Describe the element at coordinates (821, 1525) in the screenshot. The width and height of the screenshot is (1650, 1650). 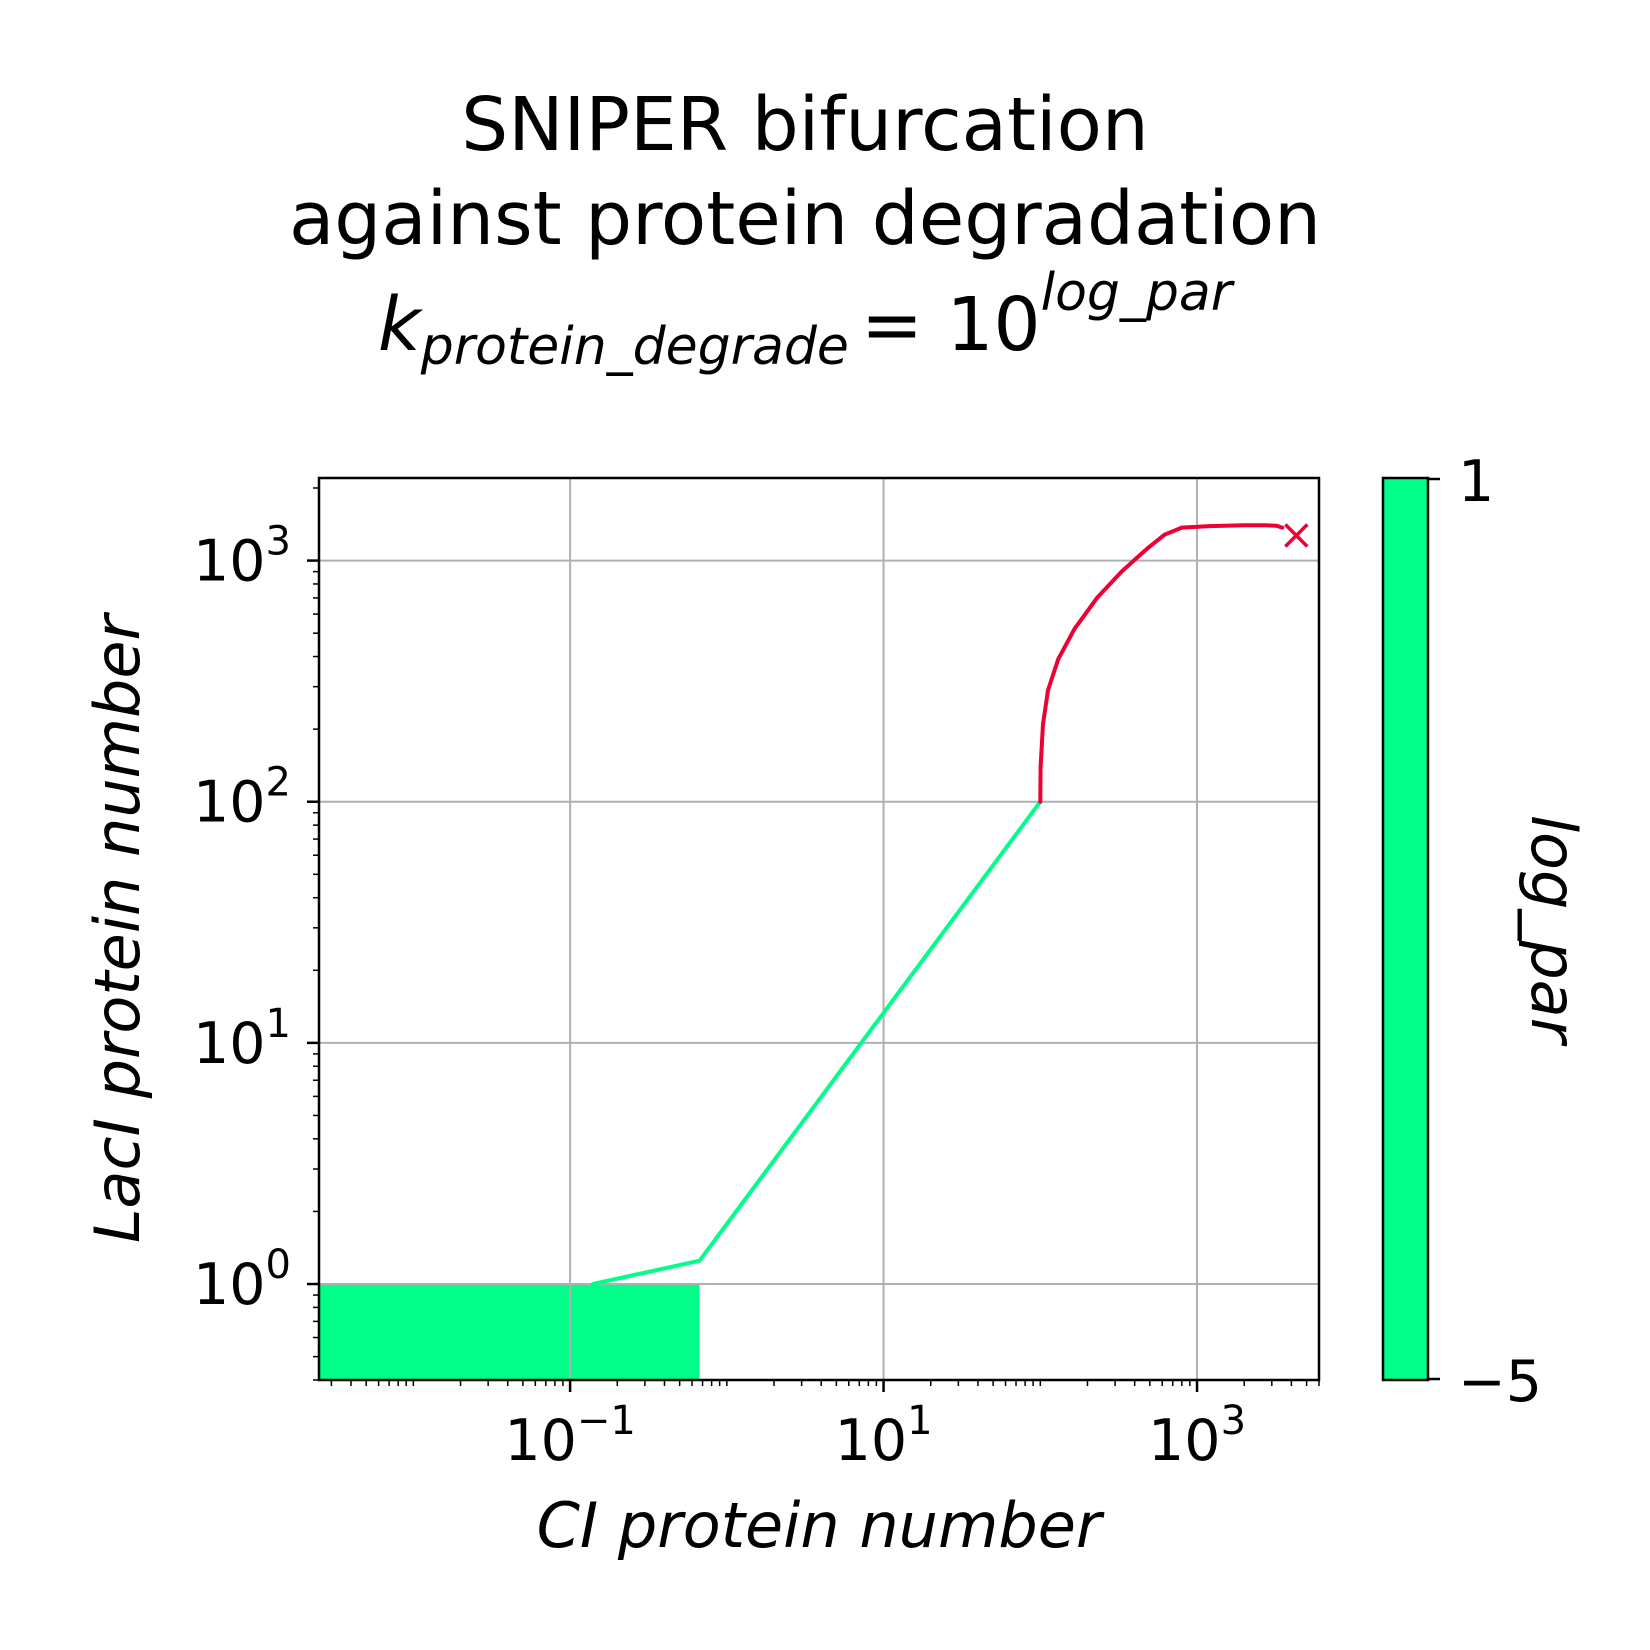
I see `x-axis-label: CI protein number` at that location.